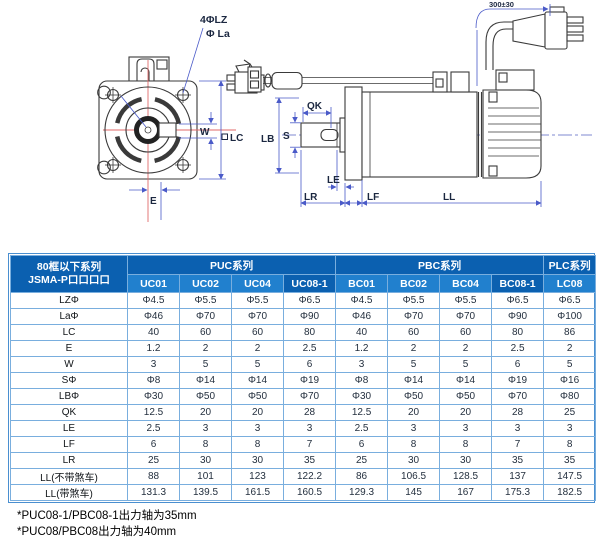 Image resolution: width=600 pixels, height=551 pixels. What do you see at coordinates (303, 332) in the screenshot?
I see `table-row: LC 40 60 60 80 40 60 60 80 86` at bounding box center [303, 332].